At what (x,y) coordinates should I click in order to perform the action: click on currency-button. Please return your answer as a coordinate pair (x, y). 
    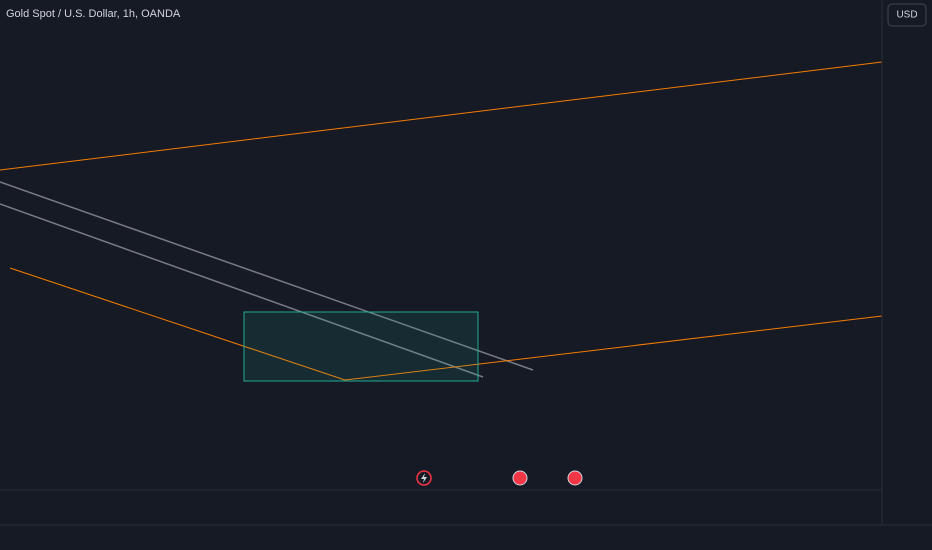
    Looking at the image, I should click on (907, 15).